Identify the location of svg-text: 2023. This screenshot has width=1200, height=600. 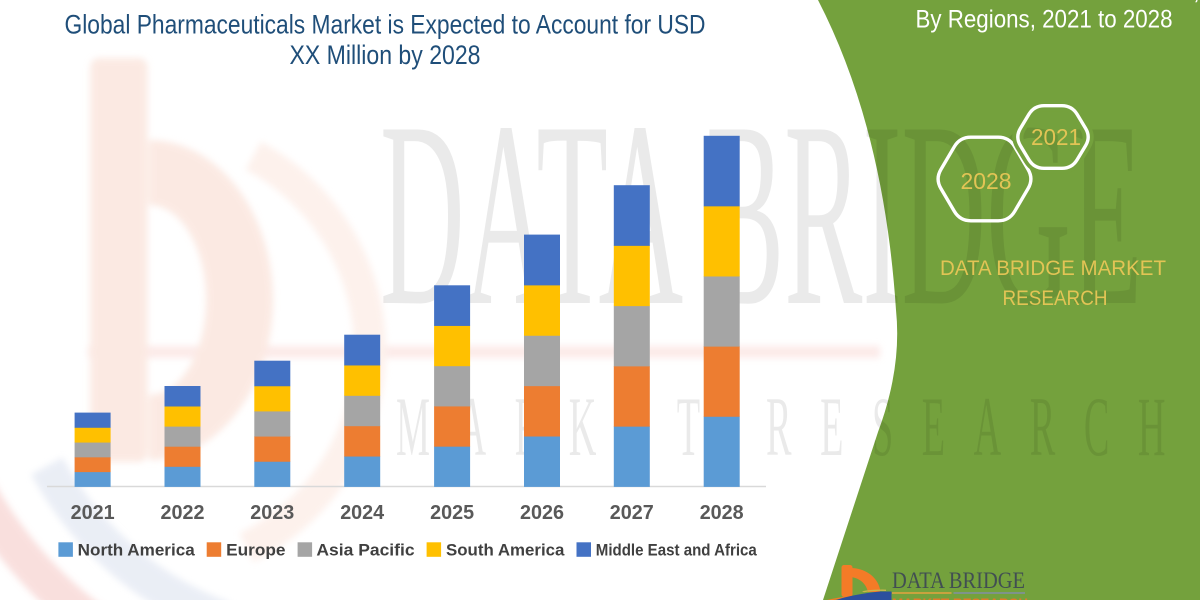
(272, 512).